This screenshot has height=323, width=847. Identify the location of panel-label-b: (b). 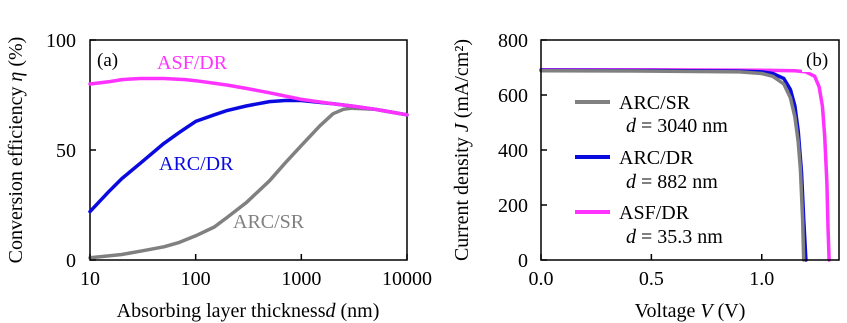
(817, 60).